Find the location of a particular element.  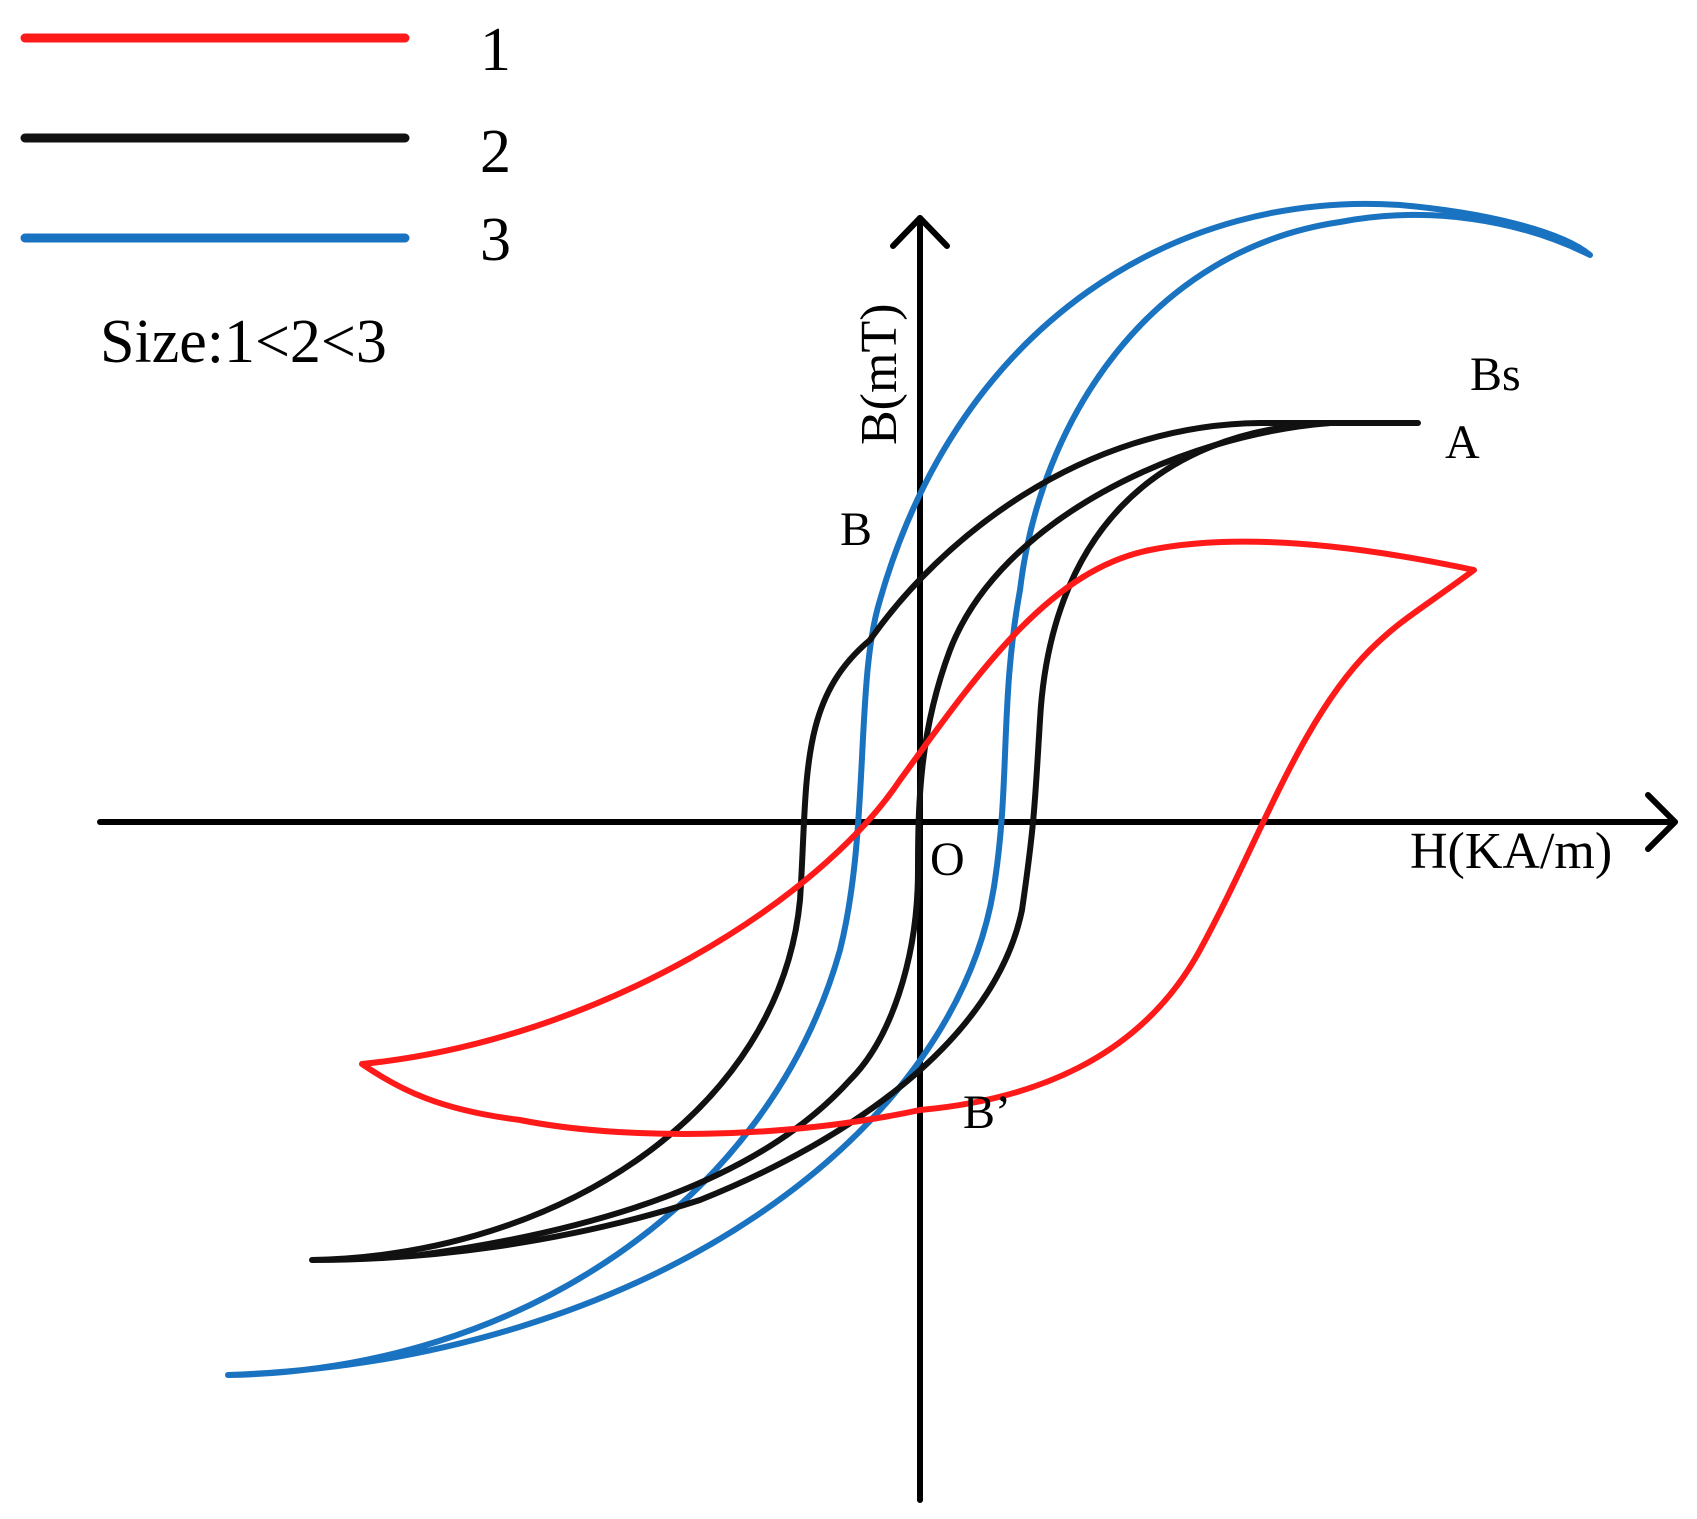

point-label-a: A is located at coordinates (1462, 442).